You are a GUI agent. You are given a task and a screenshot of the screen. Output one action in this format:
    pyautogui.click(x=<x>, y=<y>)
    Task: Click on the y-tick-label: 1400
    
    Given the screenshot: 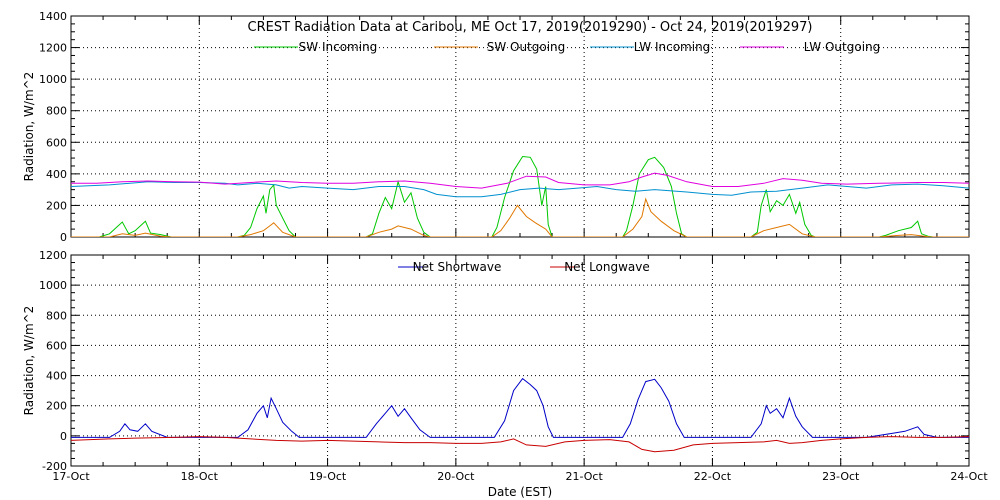 What is the action you would take?
    pyautogui.click(x=53, y=16)
    